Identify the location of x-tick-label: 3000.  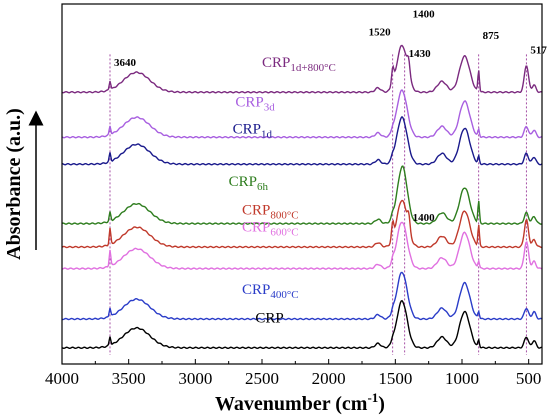
(195, 378).